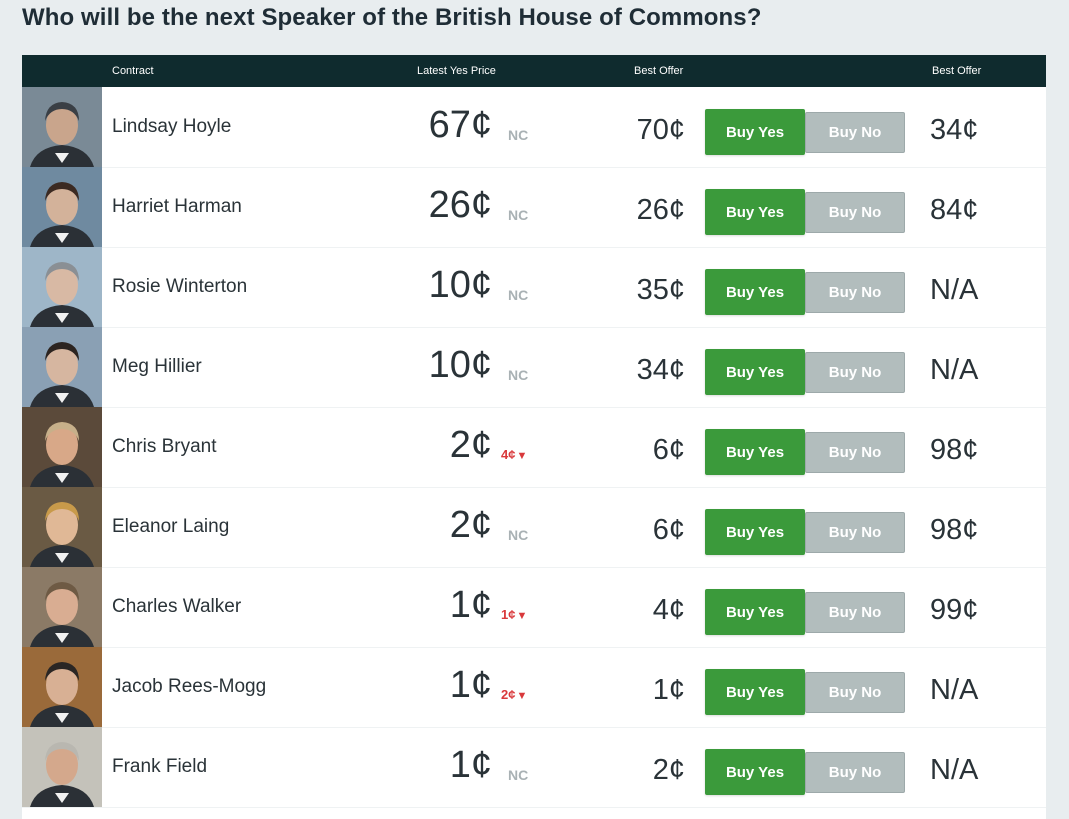  Describe the element at coordinates (177, 206) in the screenshot. I see `candidate-name: Harriet Harman` at that location.